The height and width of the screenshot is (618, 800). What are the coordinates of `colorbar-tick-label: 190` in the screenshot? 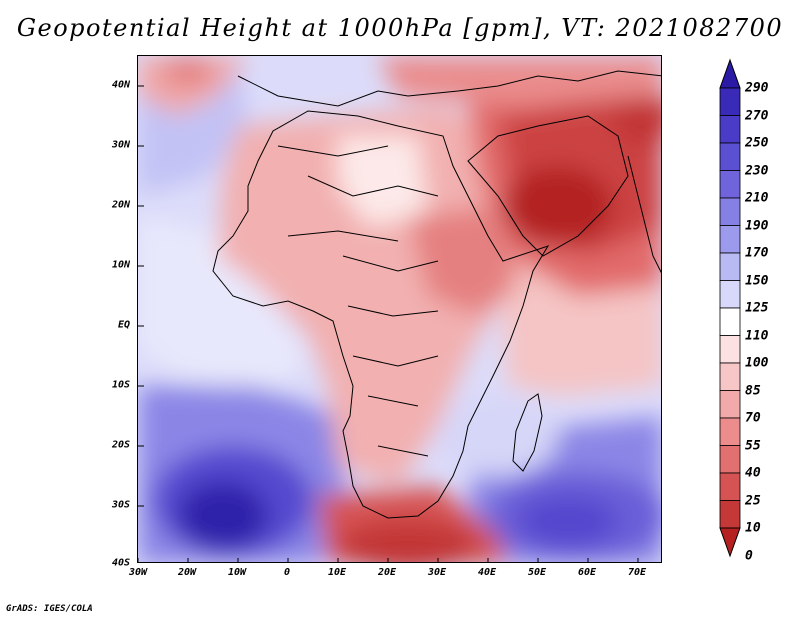 It's located at (757, 225).